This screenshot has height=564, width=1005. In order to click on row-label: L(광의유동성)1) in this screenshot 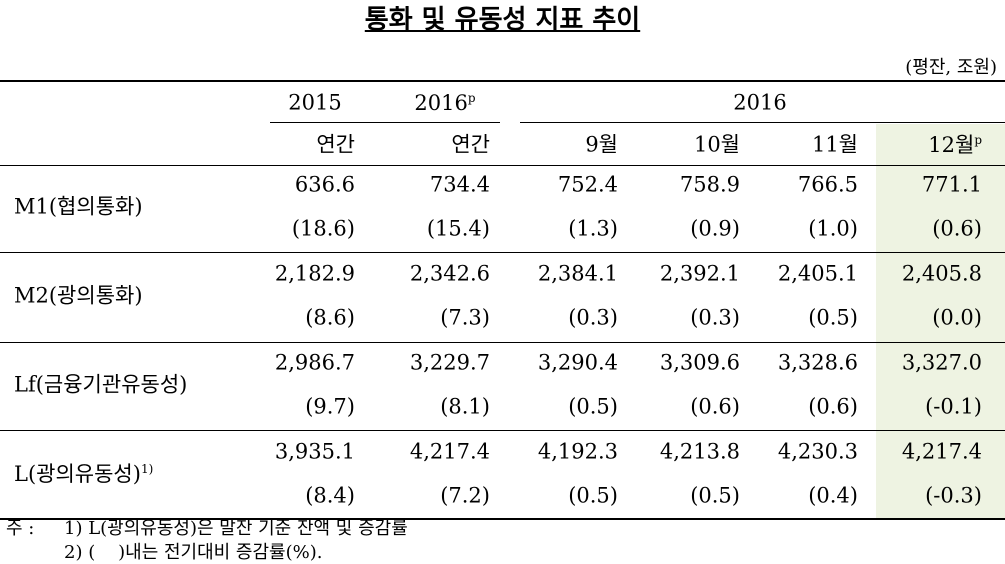, I will do `click(83, 474)`.